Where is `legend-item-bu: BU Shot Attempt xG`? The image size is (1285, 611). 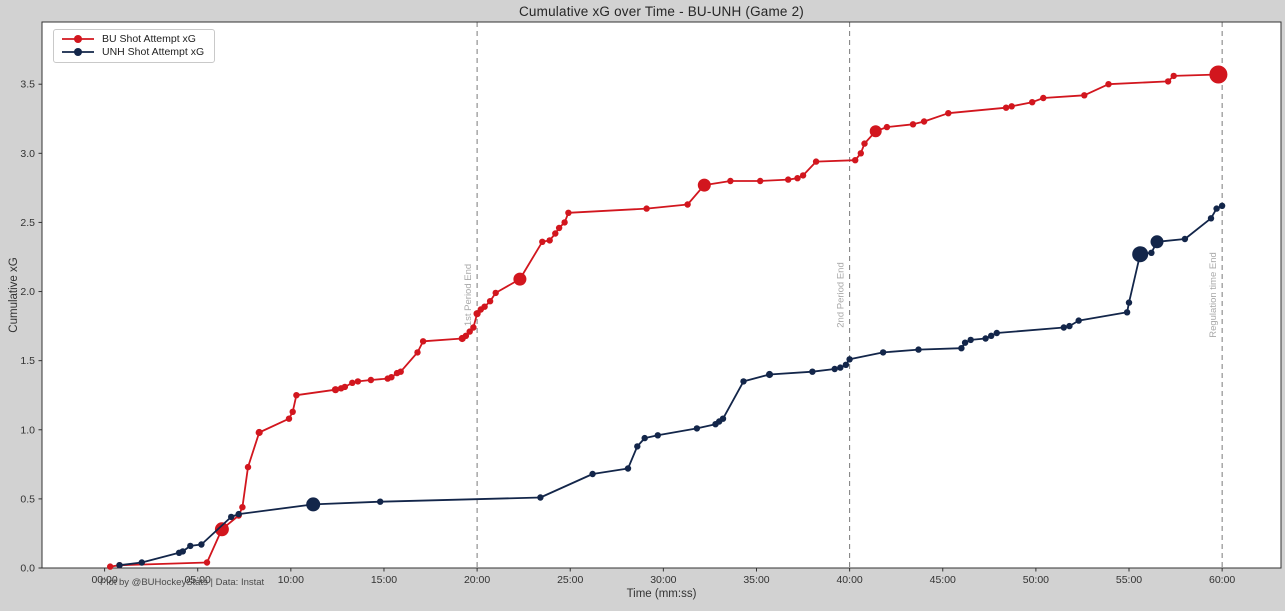 legend-item-bu: BU Shot Attempt xG is located at coordinates (132, 39).